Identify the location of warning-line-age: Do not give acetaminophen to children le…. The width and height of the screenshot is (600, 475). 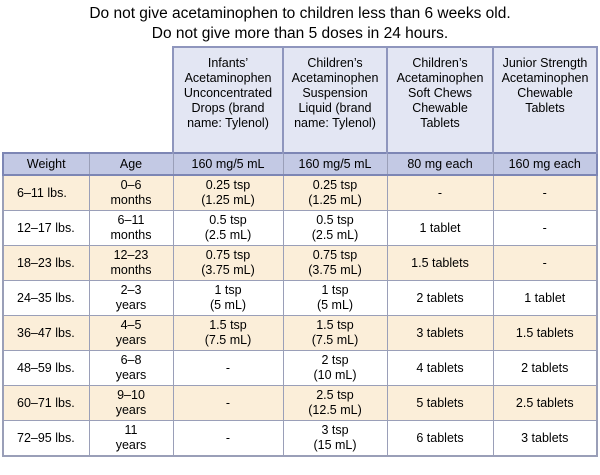
(300, 13).